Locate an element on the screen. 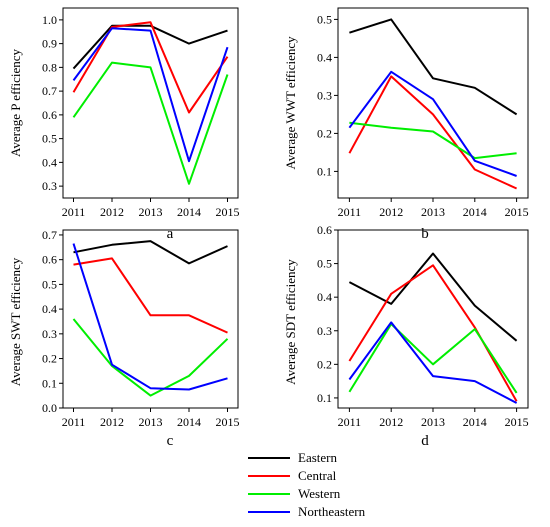 The image size is (550, 527). panel-b-ylabel: Average WWT efficiency is located at coordinates (290, 103).